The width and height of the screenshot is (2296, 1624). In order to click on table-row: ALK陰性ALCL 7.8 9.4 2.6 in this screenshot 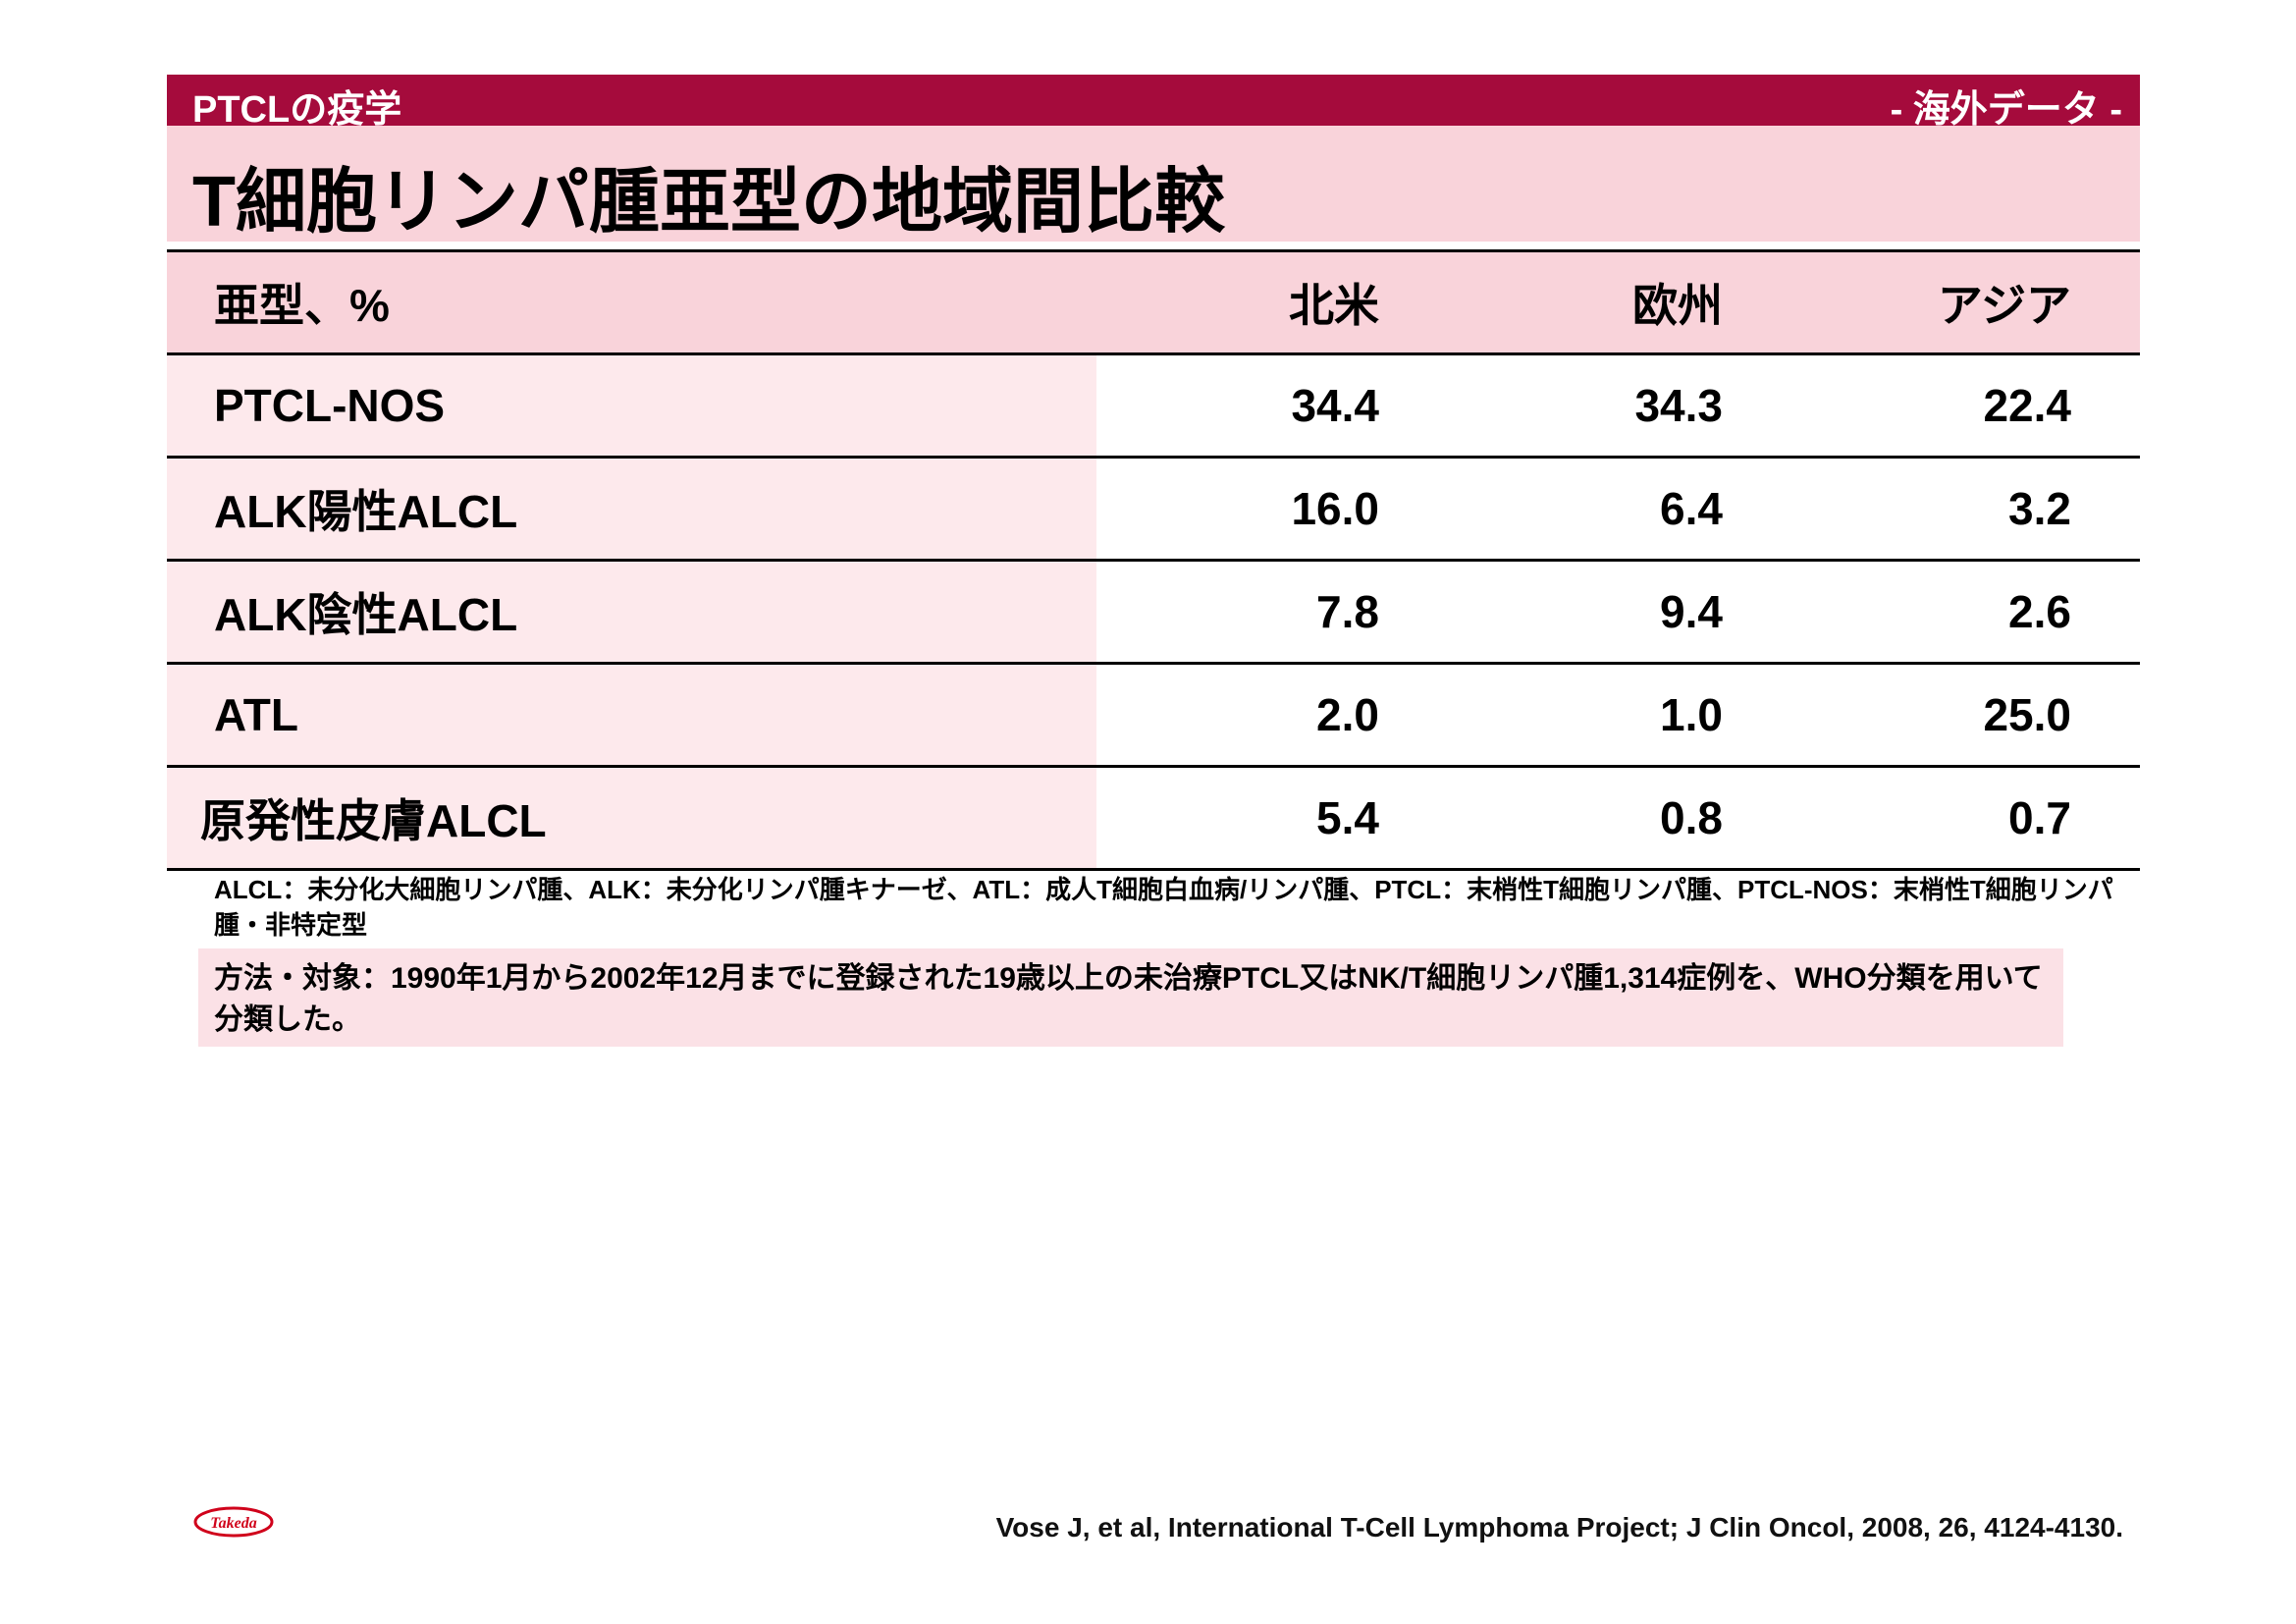, I will do `click(1153, 612)`.